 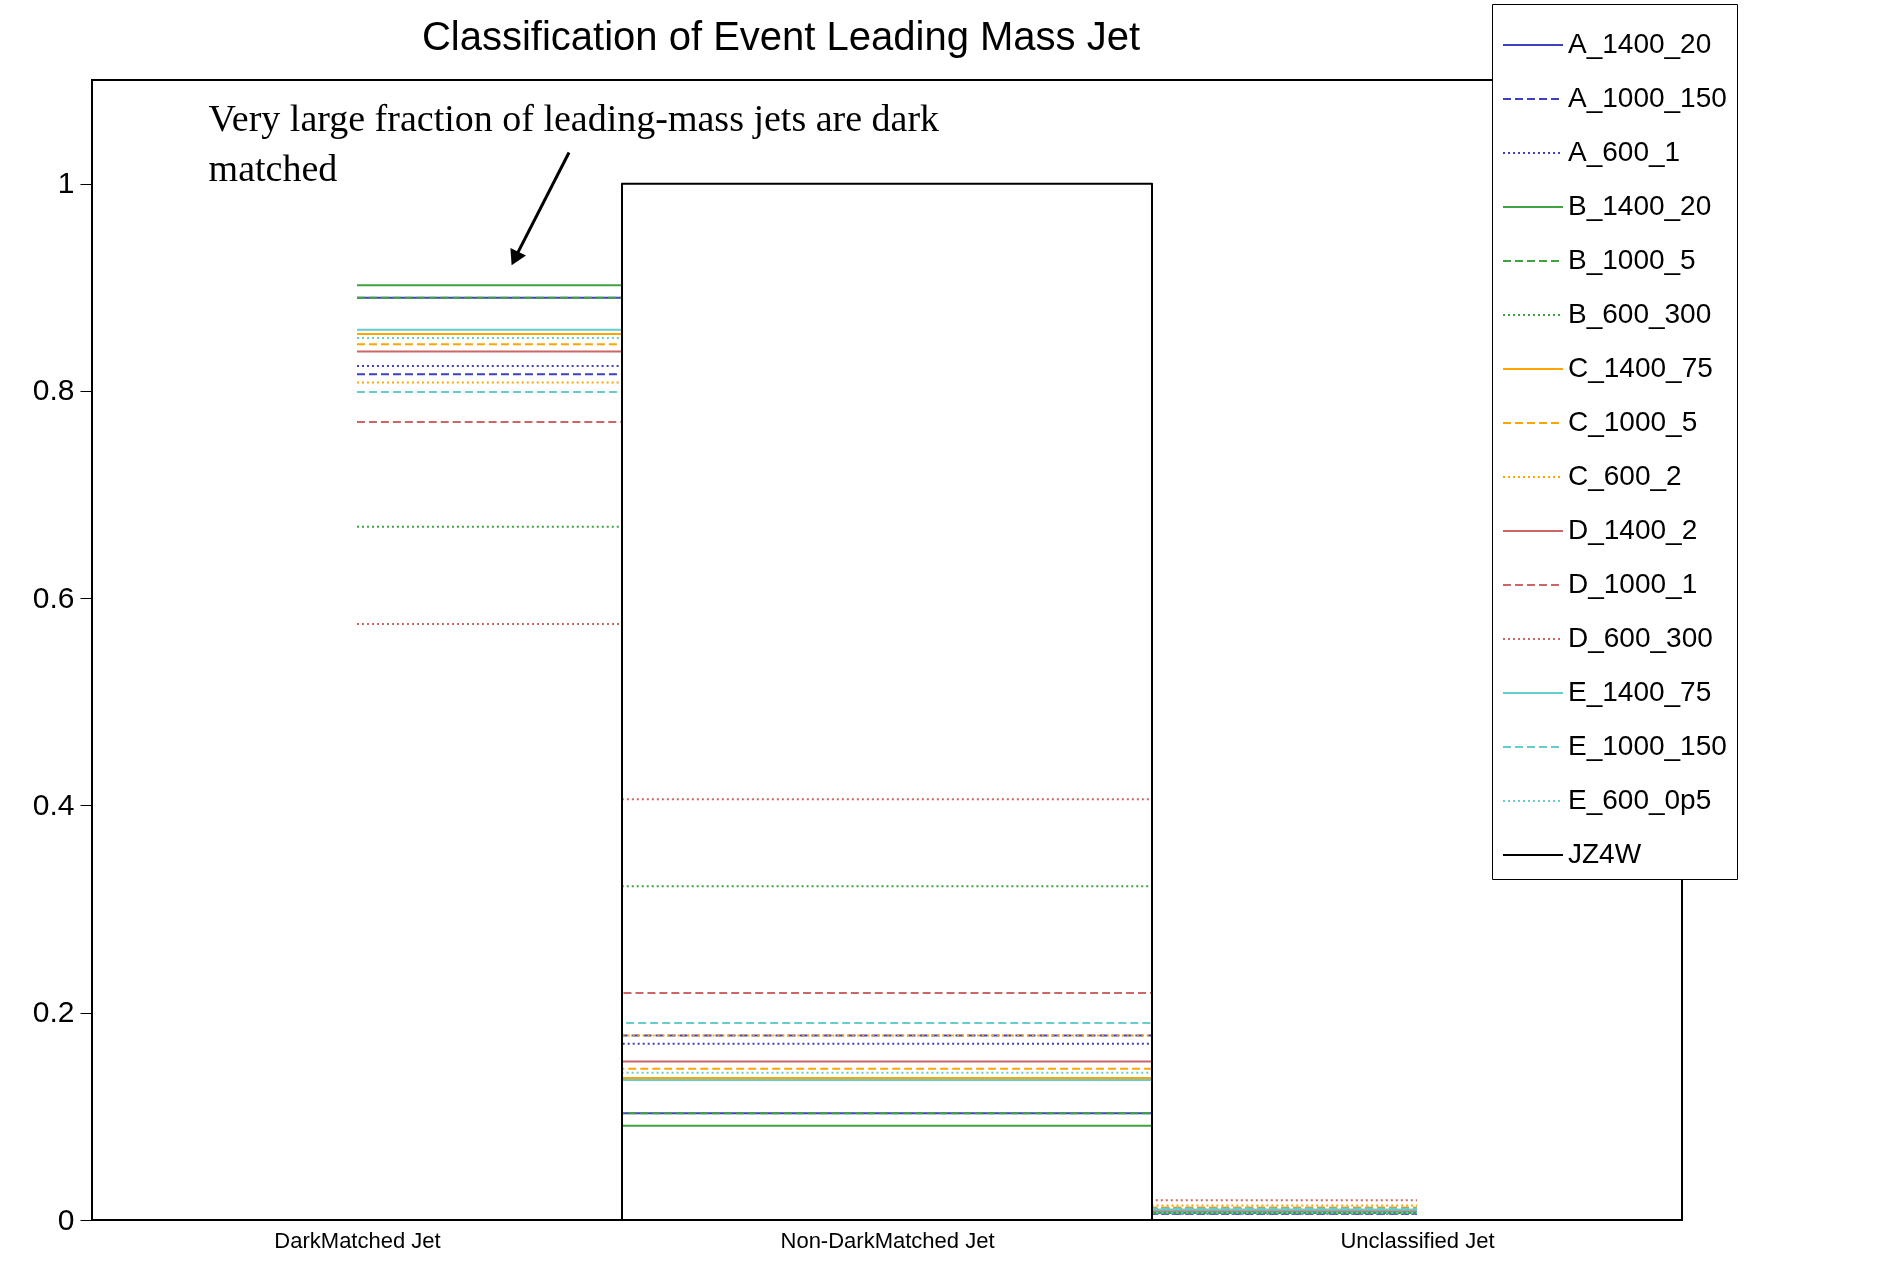 What do you see at coordinates (53, 1012) in the screenshot?
I see `y-tick-label: 0.2` at bounding box center [53, 1012].